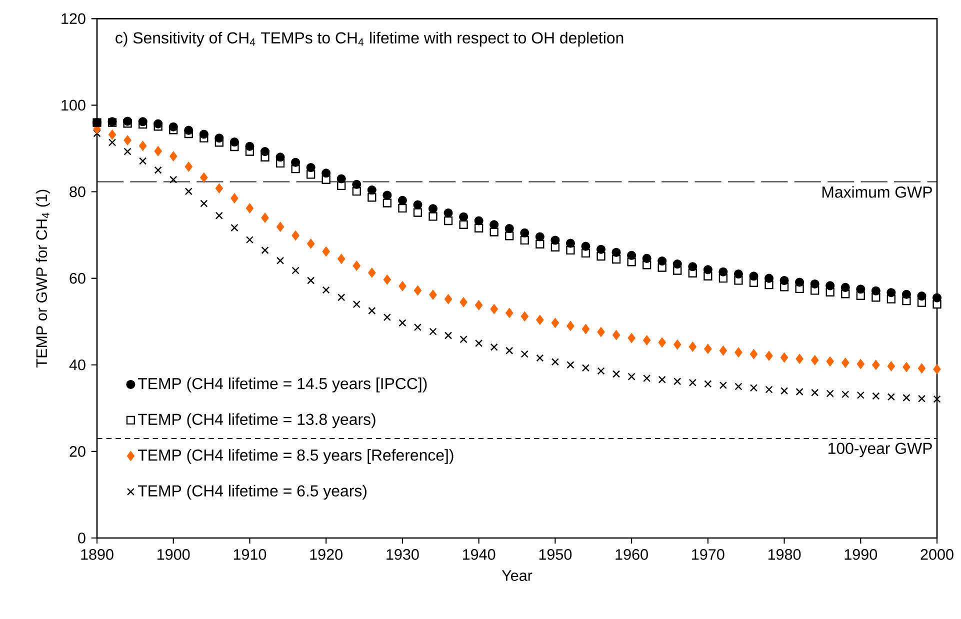  Describe the element at coordinates (479, 554) in the screenshot. I see `x-tick-label: 1940` at that location.